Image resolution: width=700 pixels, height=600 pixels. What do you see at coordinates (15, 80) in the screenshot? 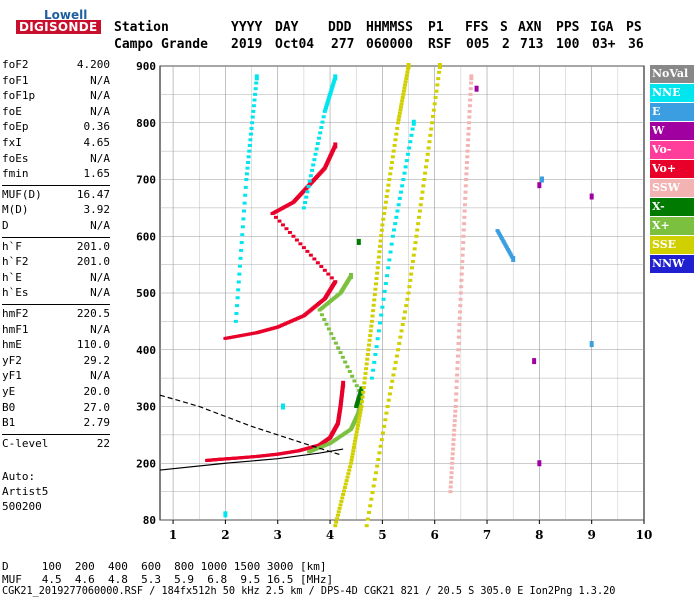
I see `param-key: foF1` at bounding box center [15, 80].